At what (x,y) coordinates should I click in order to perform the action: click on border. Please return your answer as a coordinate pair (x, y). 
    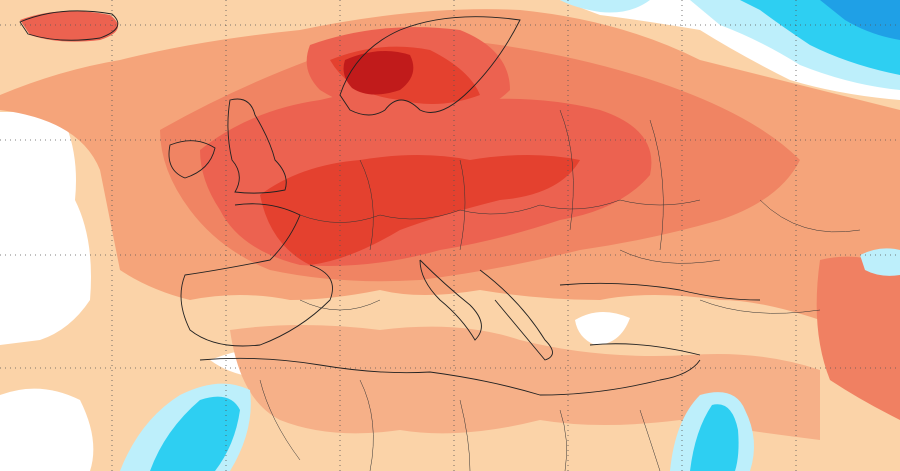
    Looking at the image, I should click on (460, 425).